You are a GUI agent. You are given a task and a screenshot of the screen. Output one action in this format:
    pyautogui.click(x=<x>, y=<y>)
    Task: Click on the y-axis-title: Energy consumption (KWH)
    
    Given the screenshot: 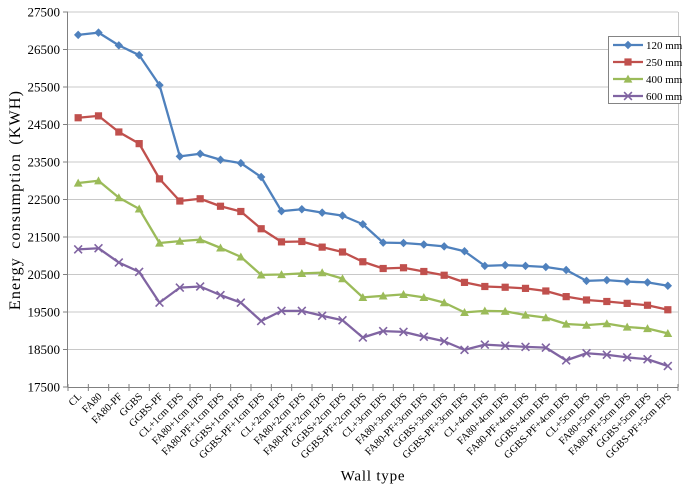 What is the action you would take?
    pyautogui.click(x=15, y=200)
    